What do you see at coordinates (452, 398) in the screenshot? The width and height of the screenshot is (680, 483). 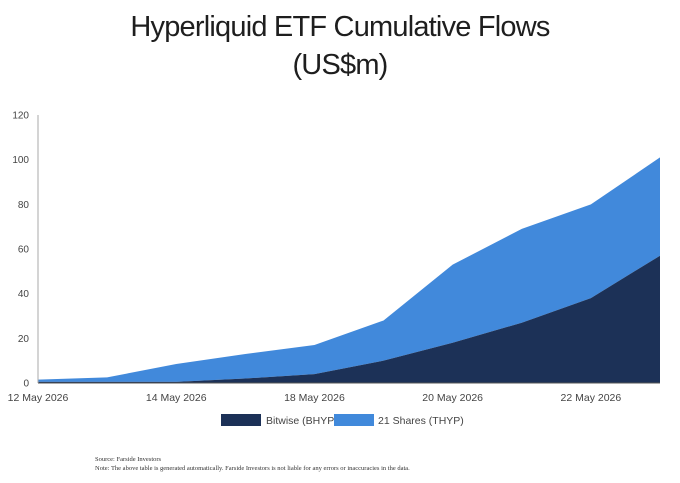 I see `x-tick-label: 20 May 2026` at bounding box center [452, 398].